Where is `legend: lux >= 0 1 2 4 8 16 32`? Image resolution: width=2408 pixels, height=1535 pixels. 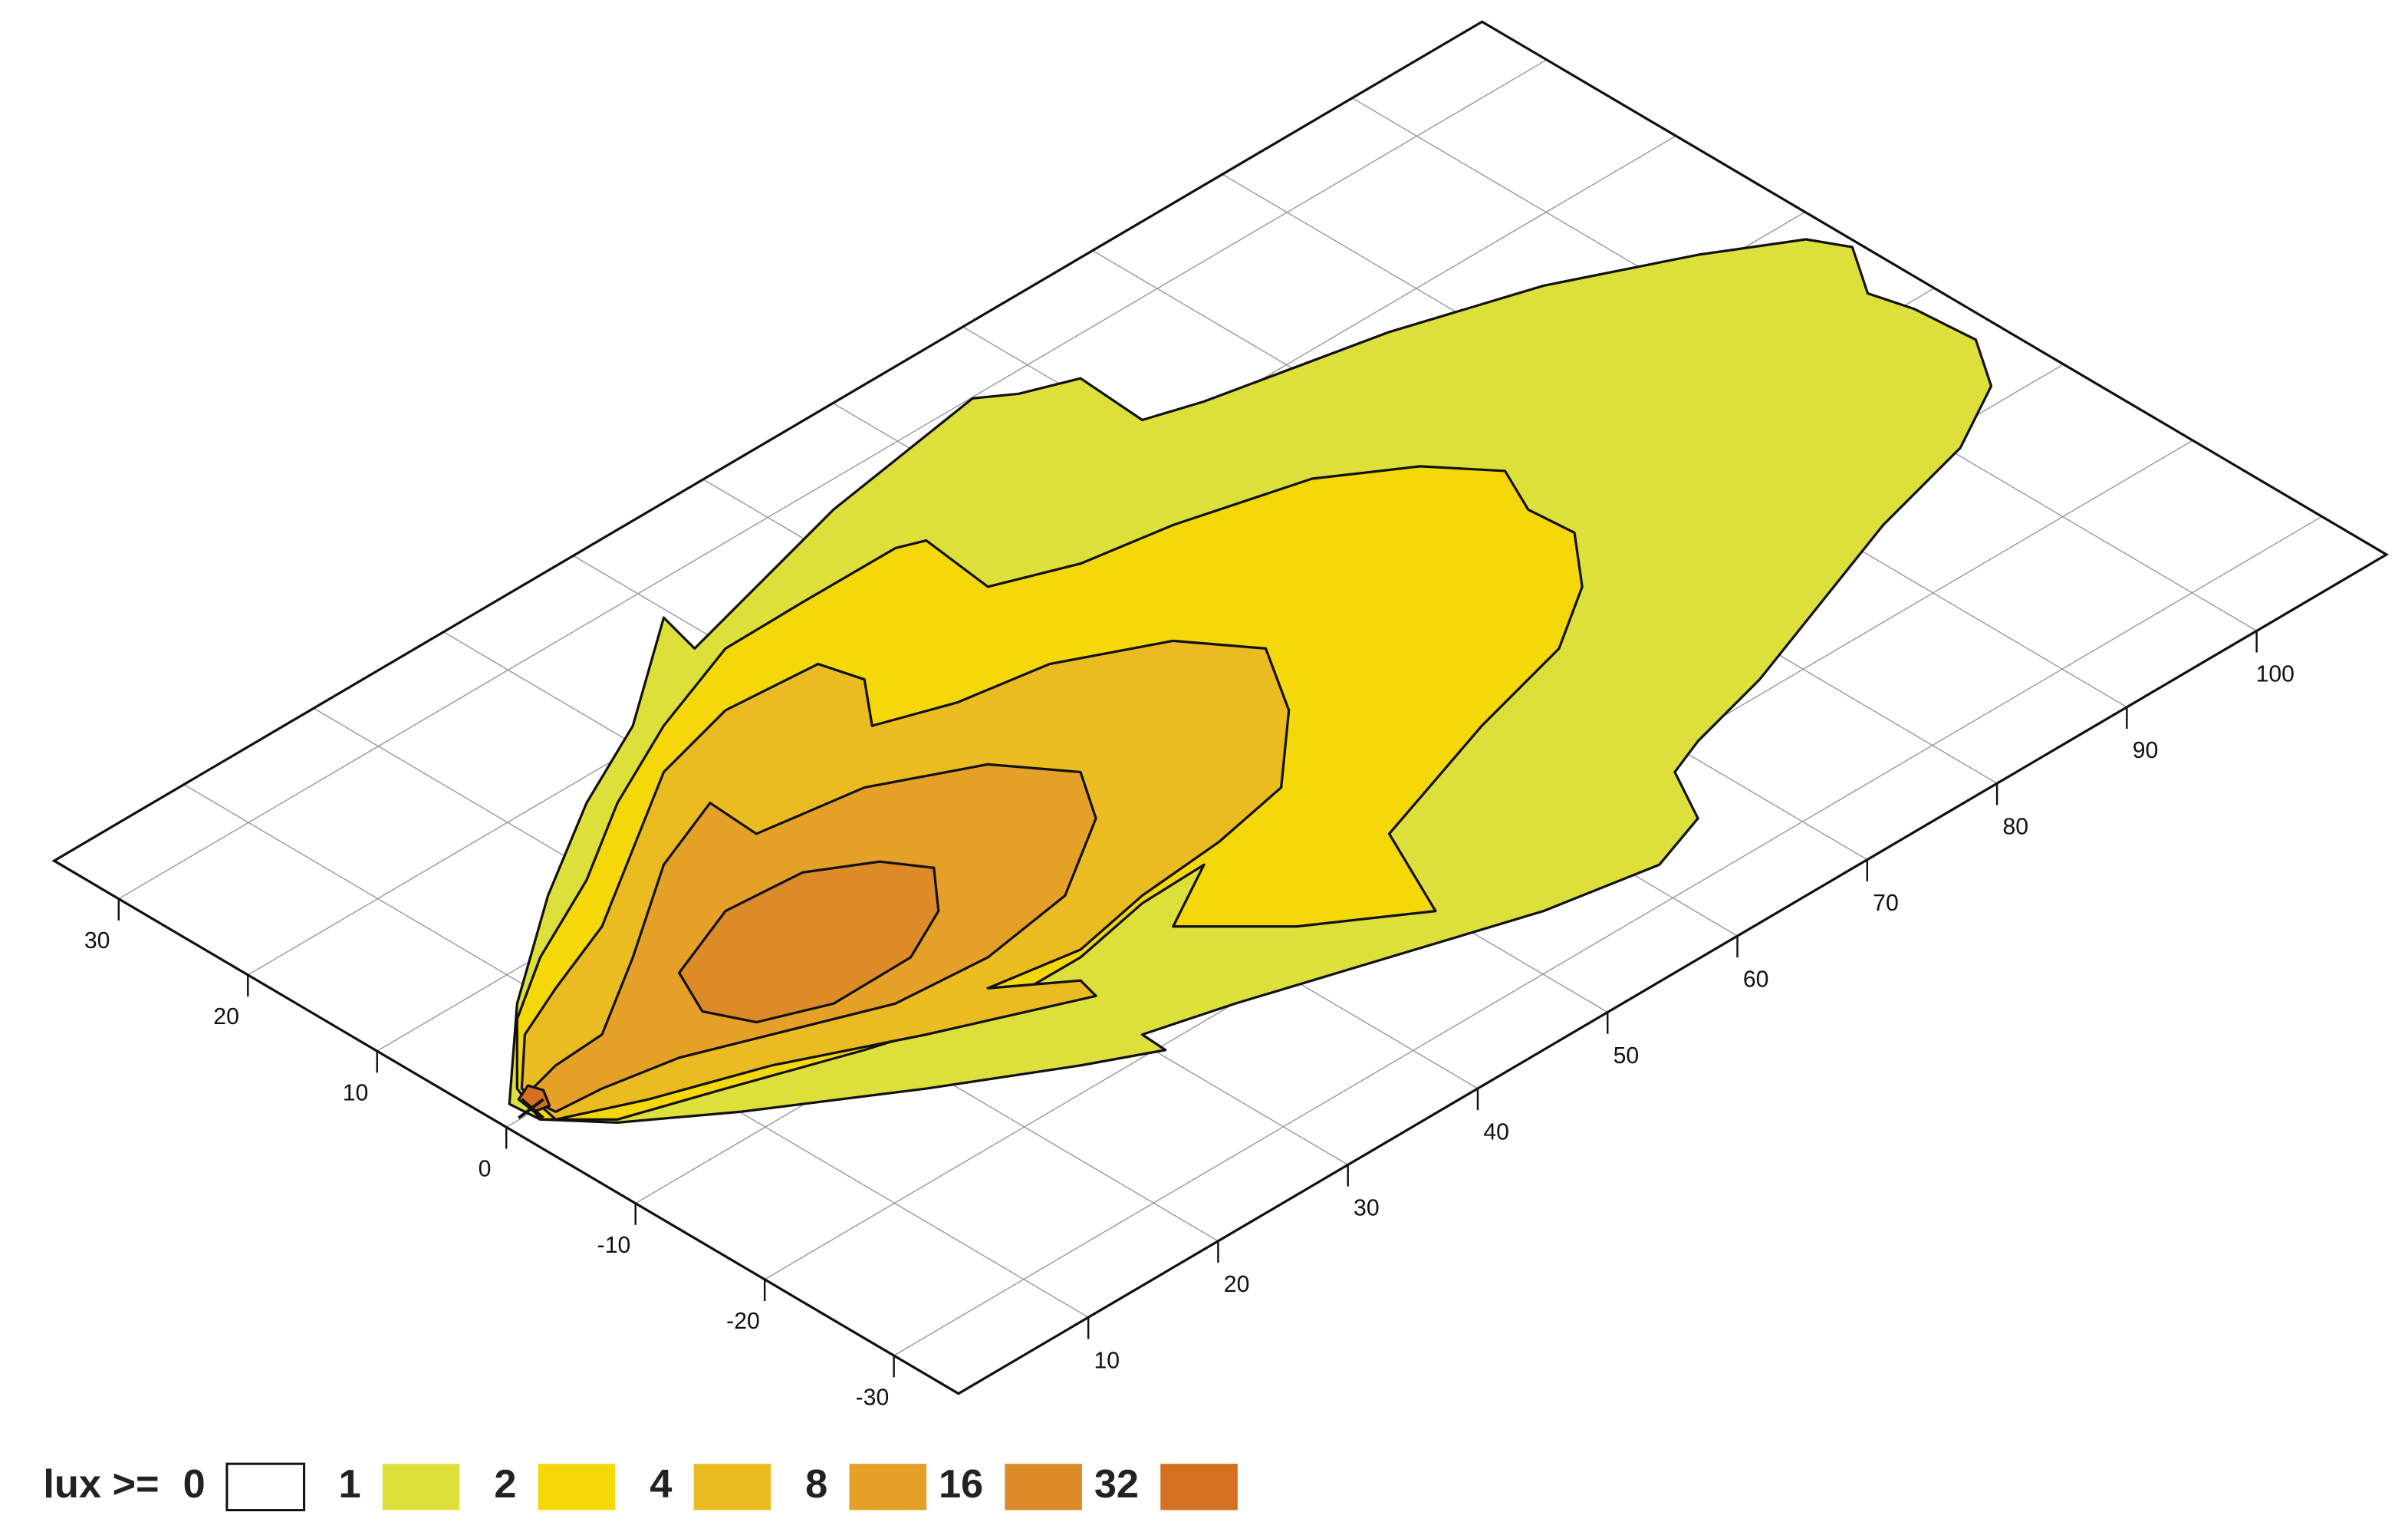
legend: lux >= 0 1 2 4 8 16 32 is located at coordinates (640, 1487).